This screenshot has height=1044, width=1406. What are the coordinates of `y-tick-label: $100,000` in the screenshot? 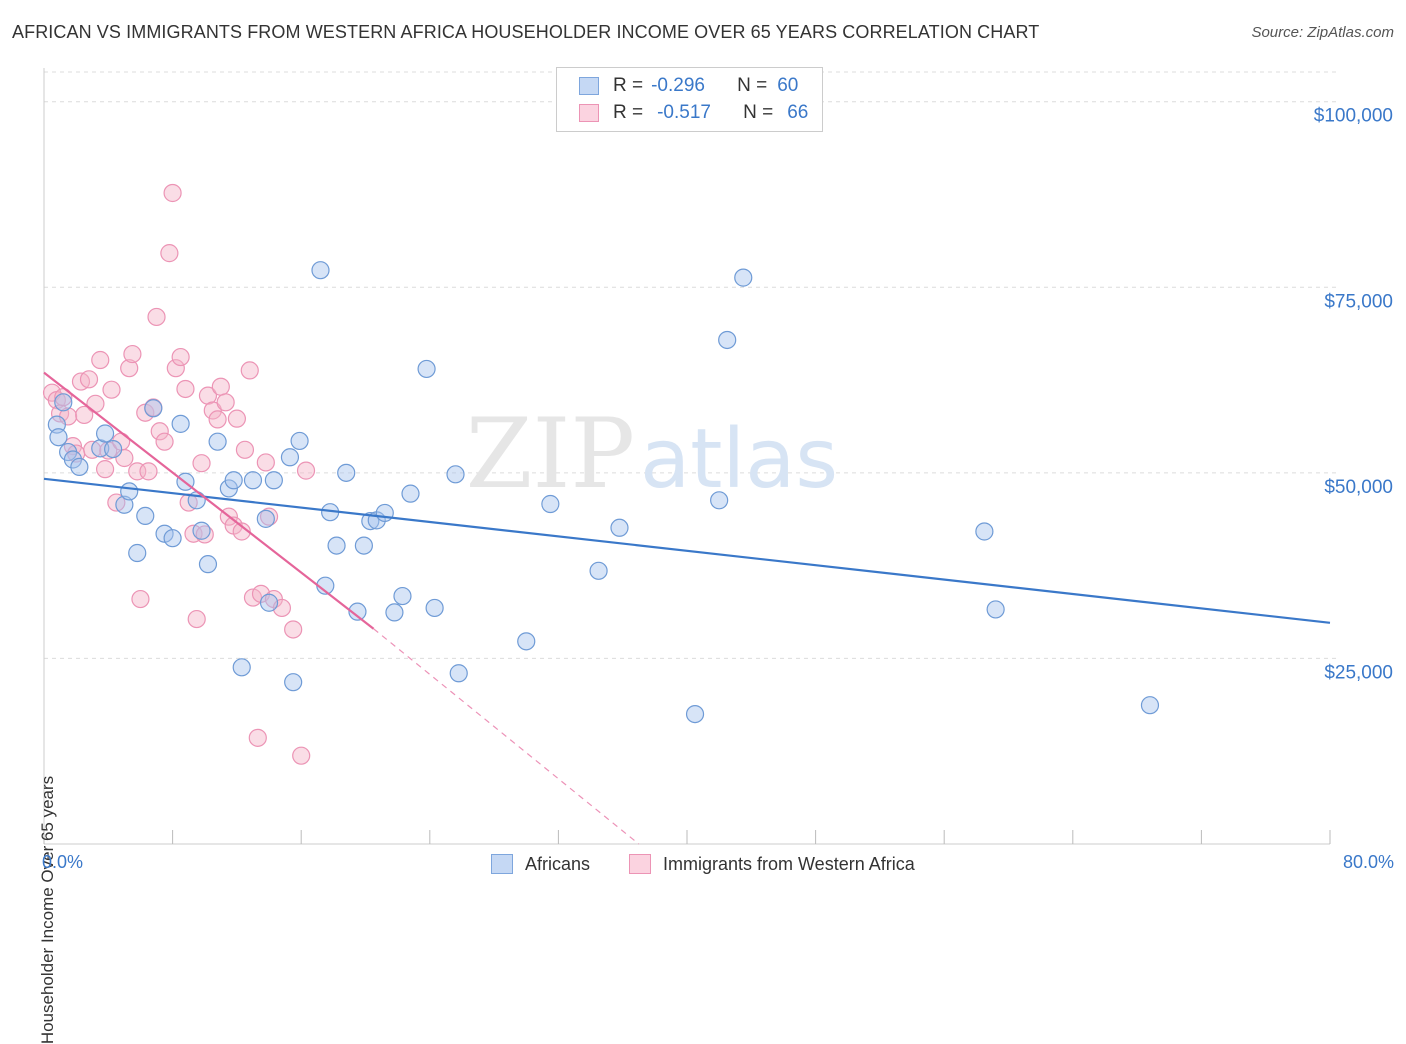 It's located at (1353, 116).